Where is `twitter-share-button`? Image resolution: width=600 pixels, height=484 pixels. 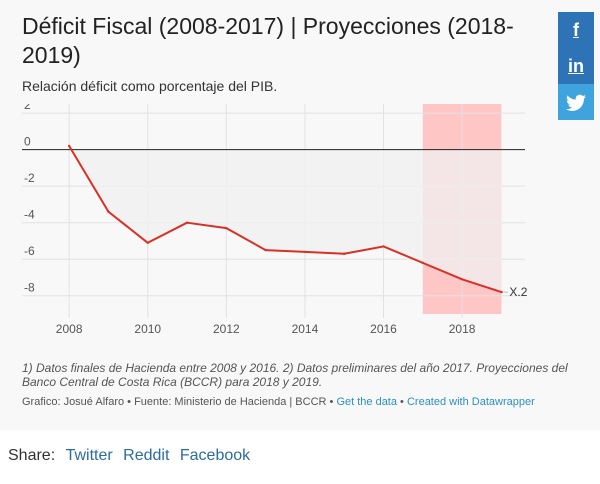
twitter-share-button is located at coordinates (576, 102).